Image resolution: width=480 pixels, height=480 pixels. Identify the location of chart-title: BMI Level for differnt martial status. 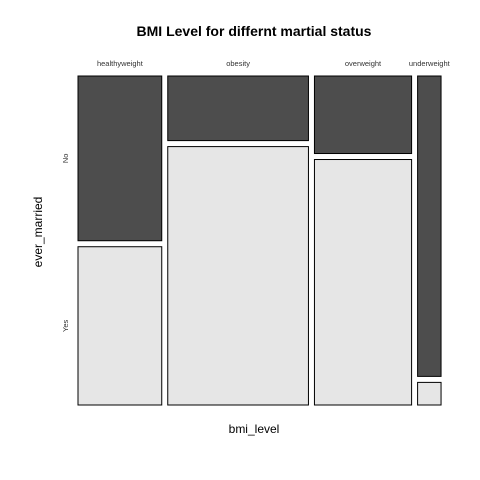
(254, 31).